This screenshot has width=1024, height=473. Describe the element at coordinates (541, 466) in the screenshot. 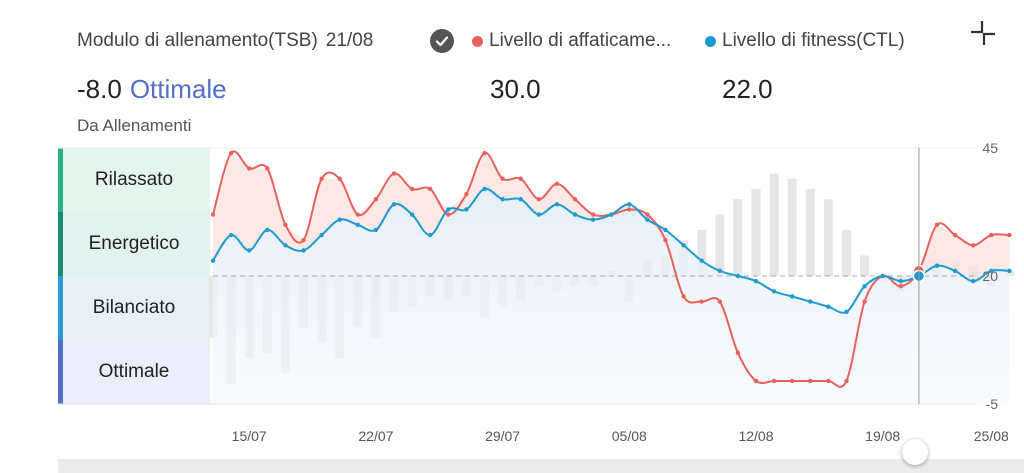

I see `chart-scrollbar` at that location.